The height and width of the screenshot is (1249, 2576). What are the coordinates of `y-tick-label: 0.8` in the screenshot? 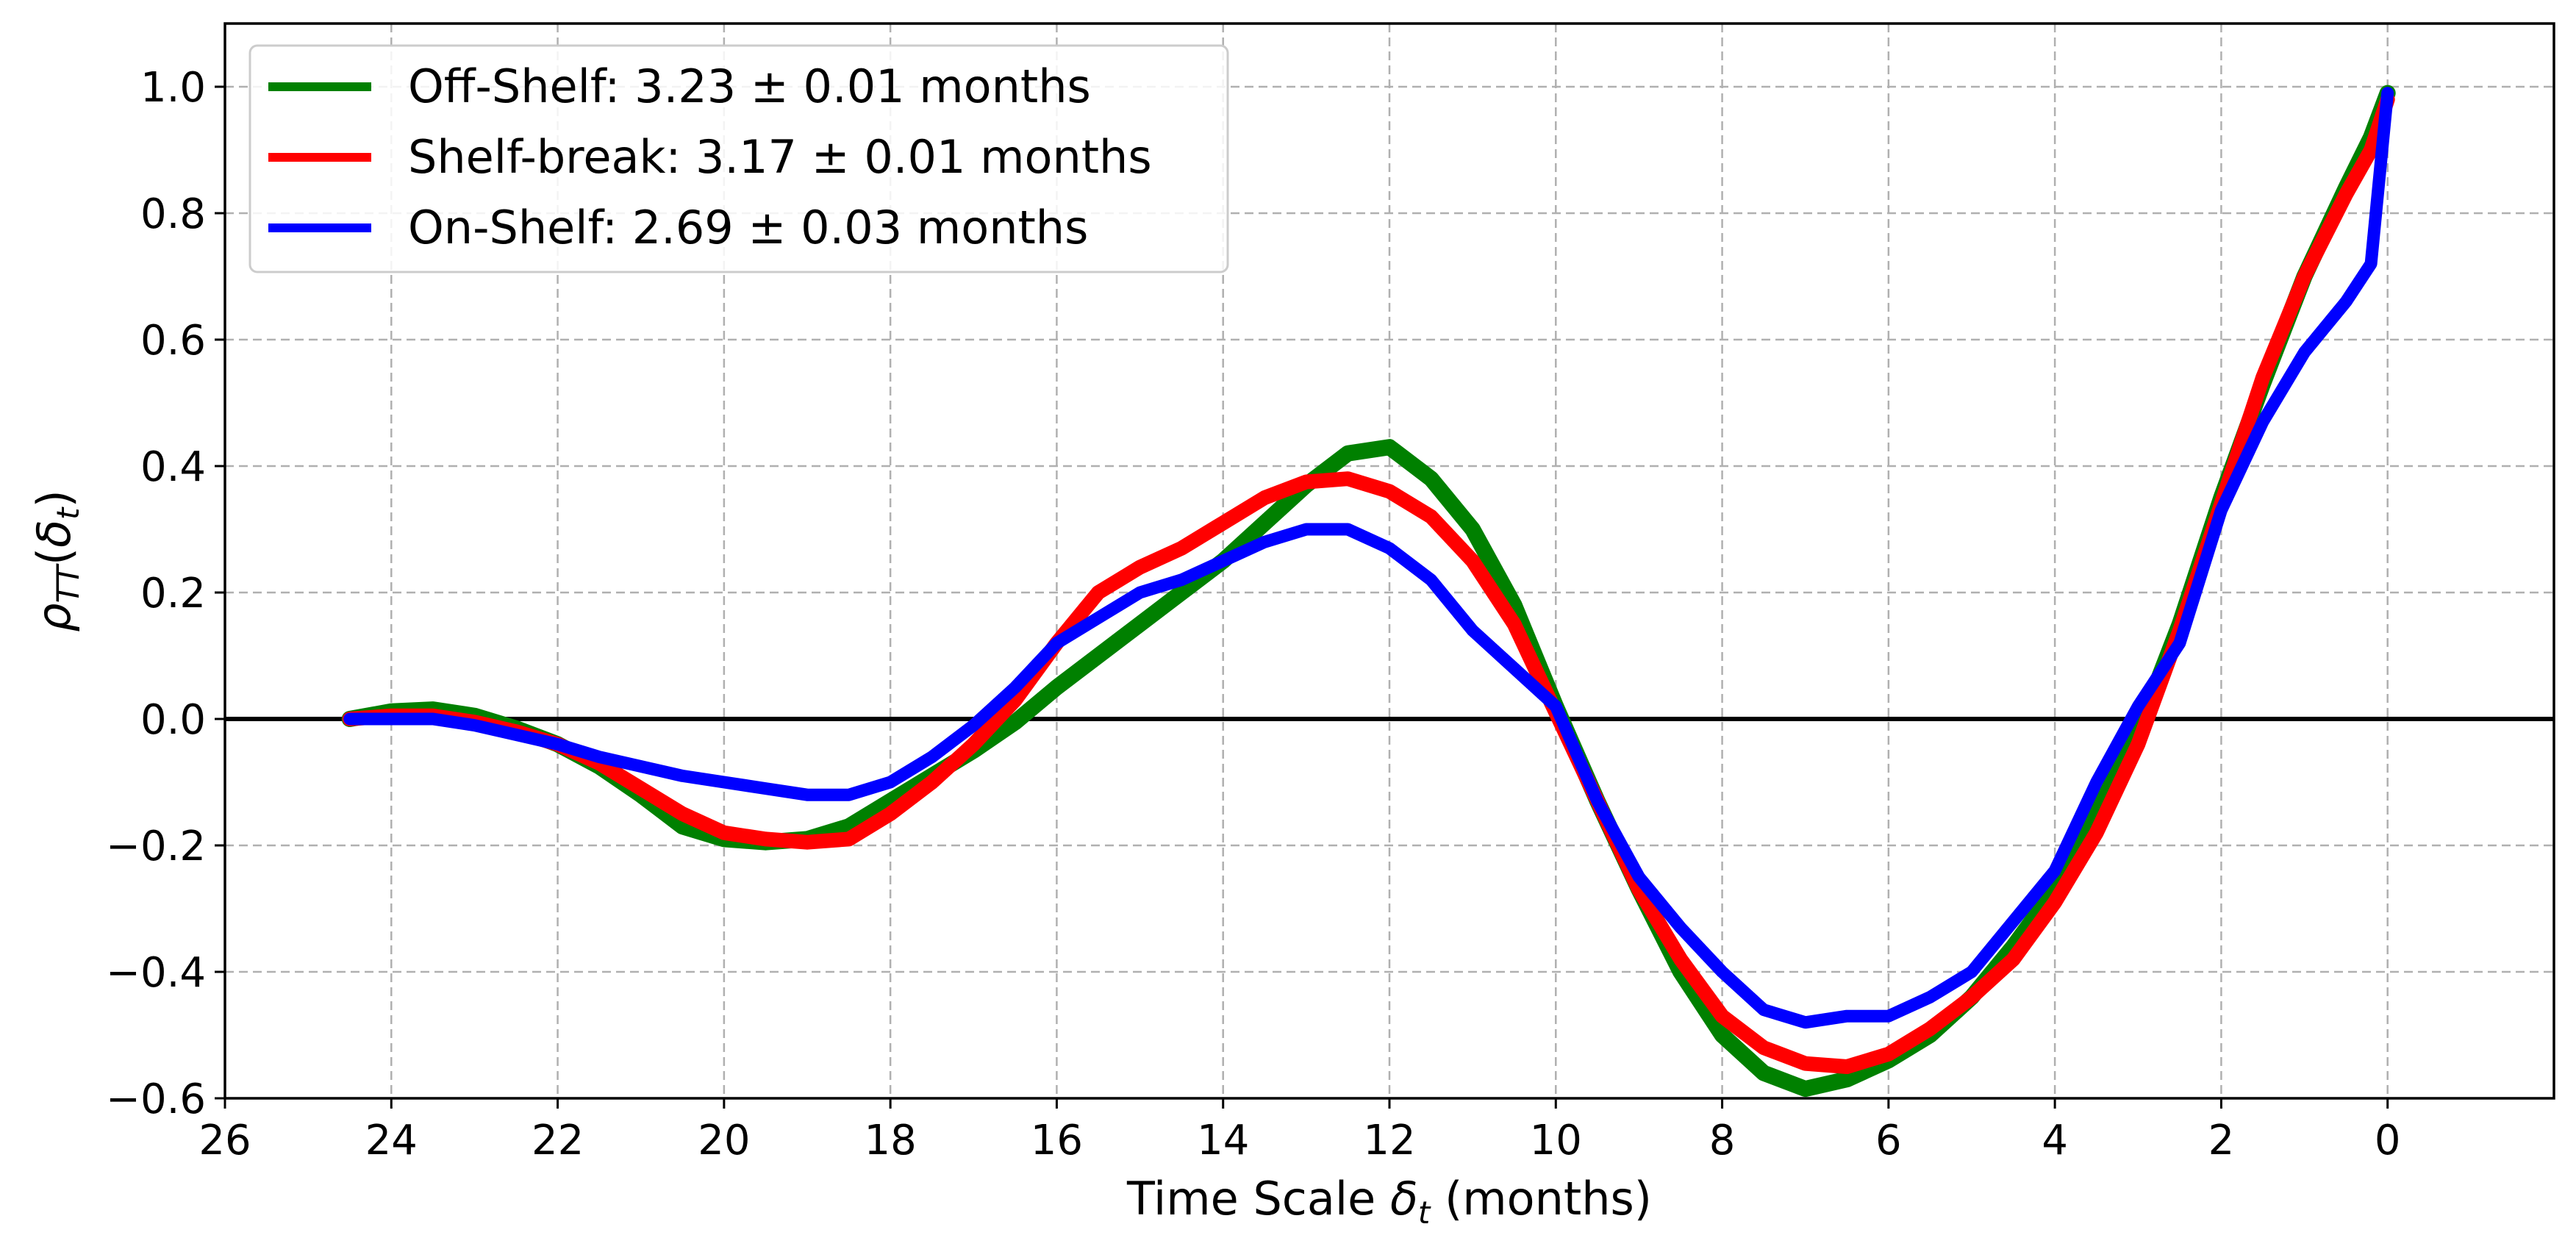 It's located at (173, 214).